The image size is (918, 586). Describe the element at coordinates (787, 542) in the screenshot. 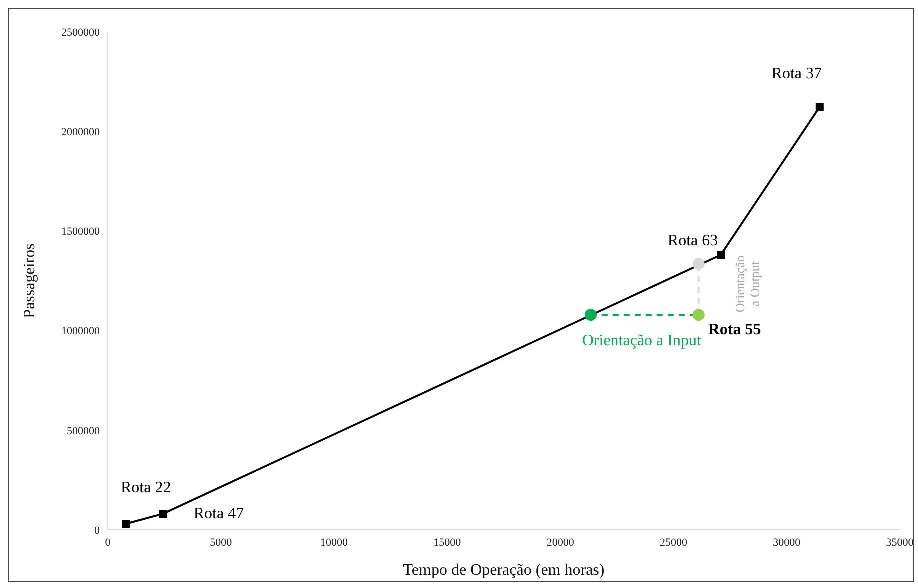

I see `x-tick-label: 30000` at that location.